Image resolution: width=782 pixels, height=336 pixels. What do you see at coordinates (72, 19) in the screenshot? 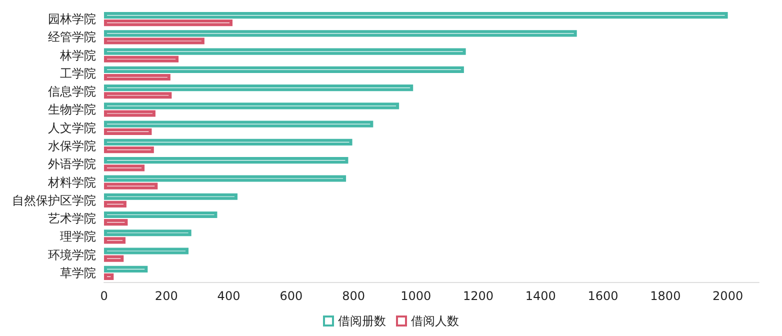
I see `y-tick-label: 园林学院` at bounding box center [72, 19].